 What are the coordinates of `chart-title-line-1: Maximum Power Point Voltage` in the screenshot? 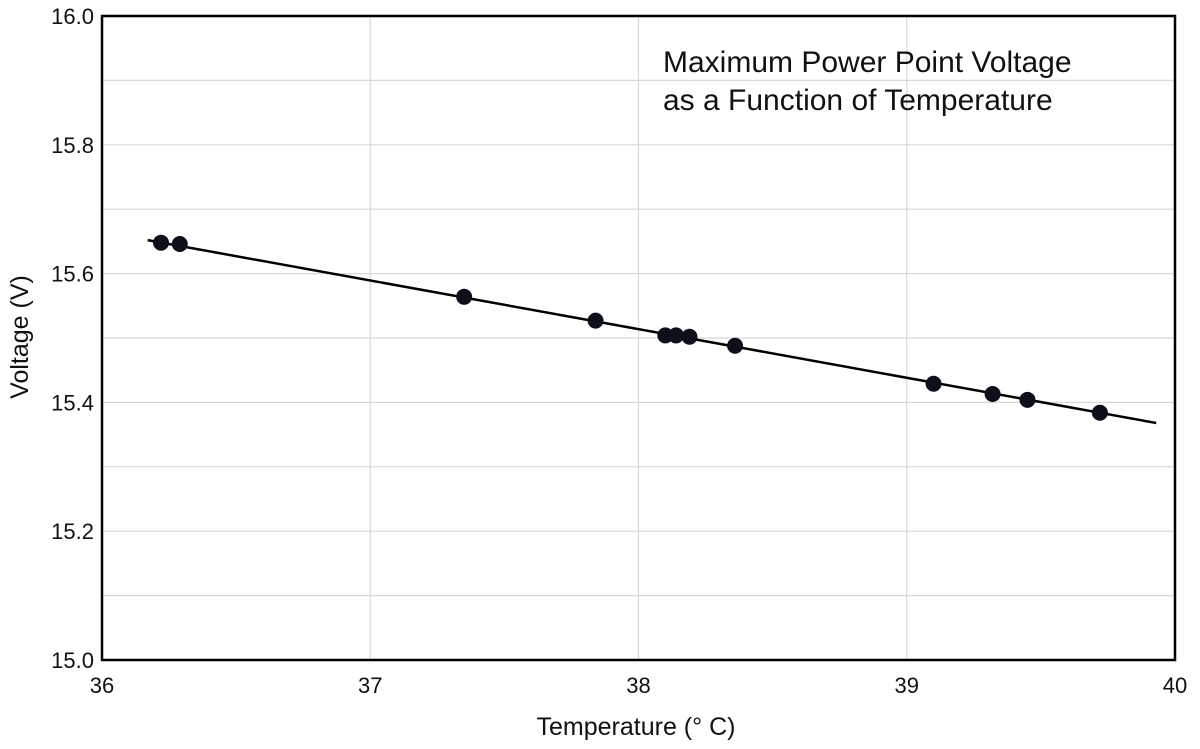 It's located at (867, 62).